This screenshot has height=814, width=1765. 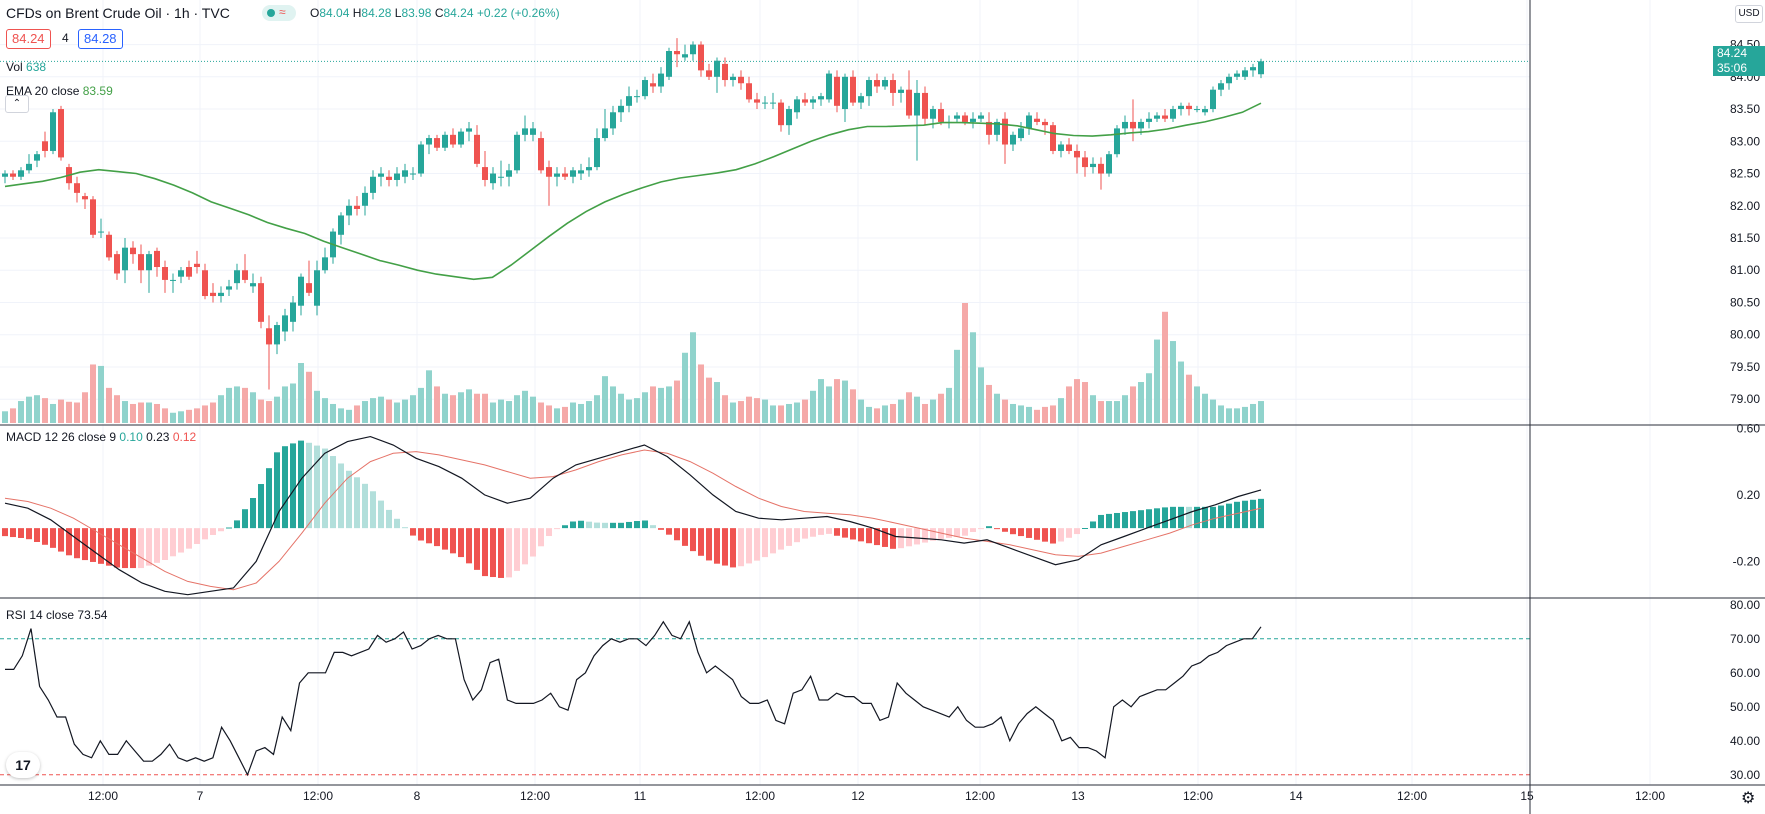 I want to click on macd-label: MACD 12 26 close 9, so click(x=61, y=437).